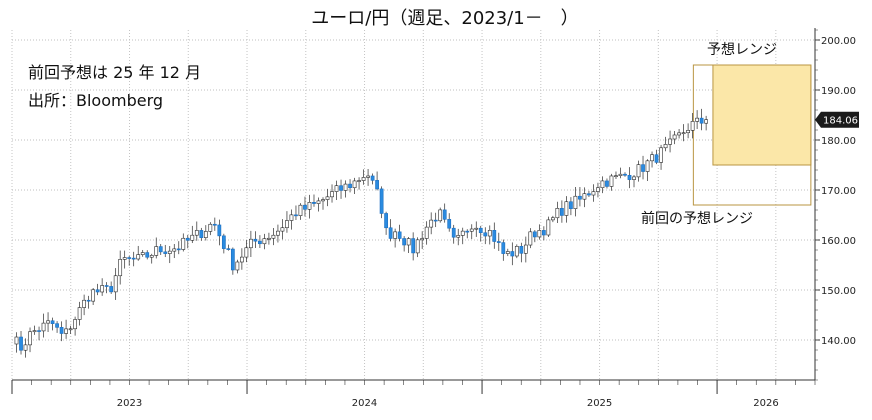 The height and width of the screenshot is (420, 872). Describe the element at coordinates (444, 18) in the screenshot. I see `chart-title: ユーロ/円（週足、2023/1－ ）` at that location.